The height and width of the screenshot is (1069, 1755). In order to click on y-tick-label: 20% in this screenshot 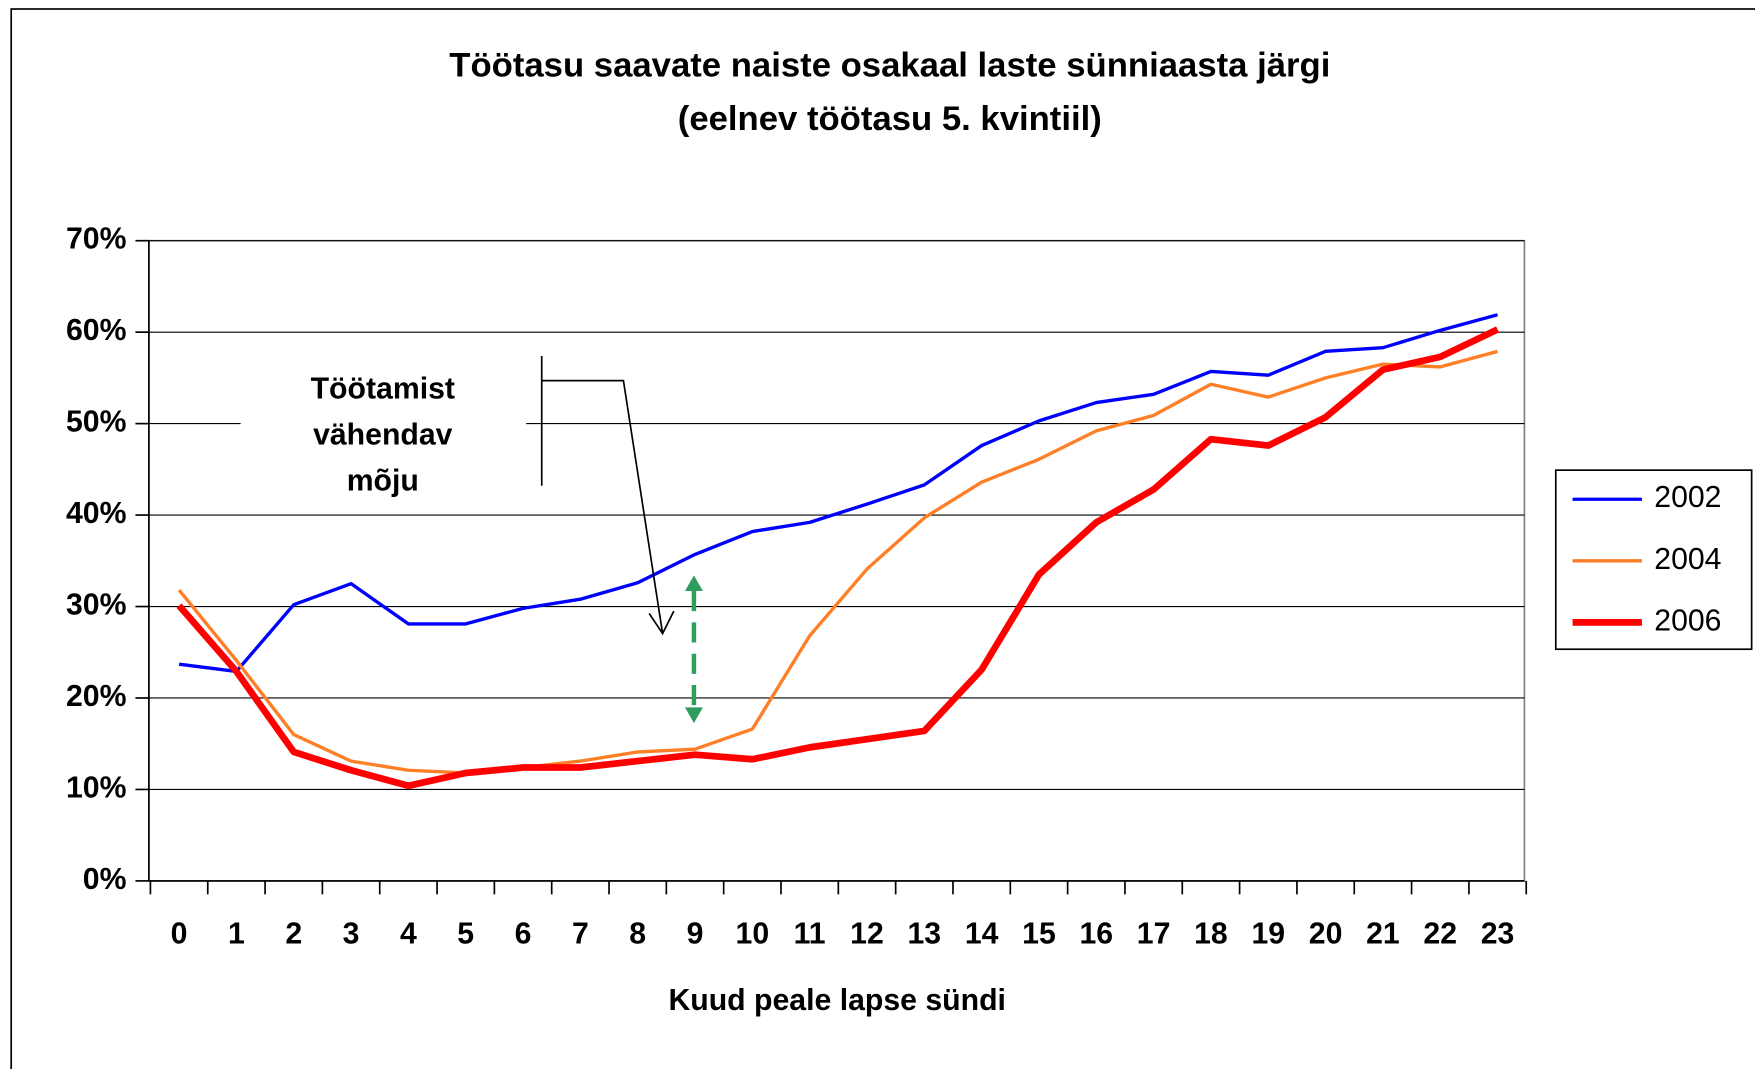, I will do `click(96, 696)`.